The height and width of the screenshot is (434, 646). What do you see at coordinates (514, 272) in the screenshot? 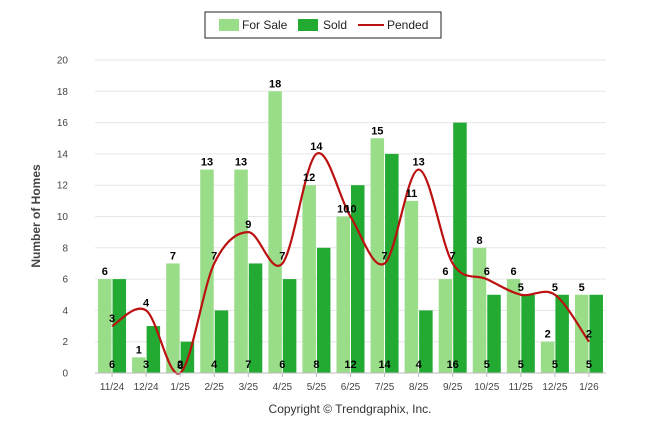
I see `data-label-for-sale: 6` at bounding box center [514, 272].